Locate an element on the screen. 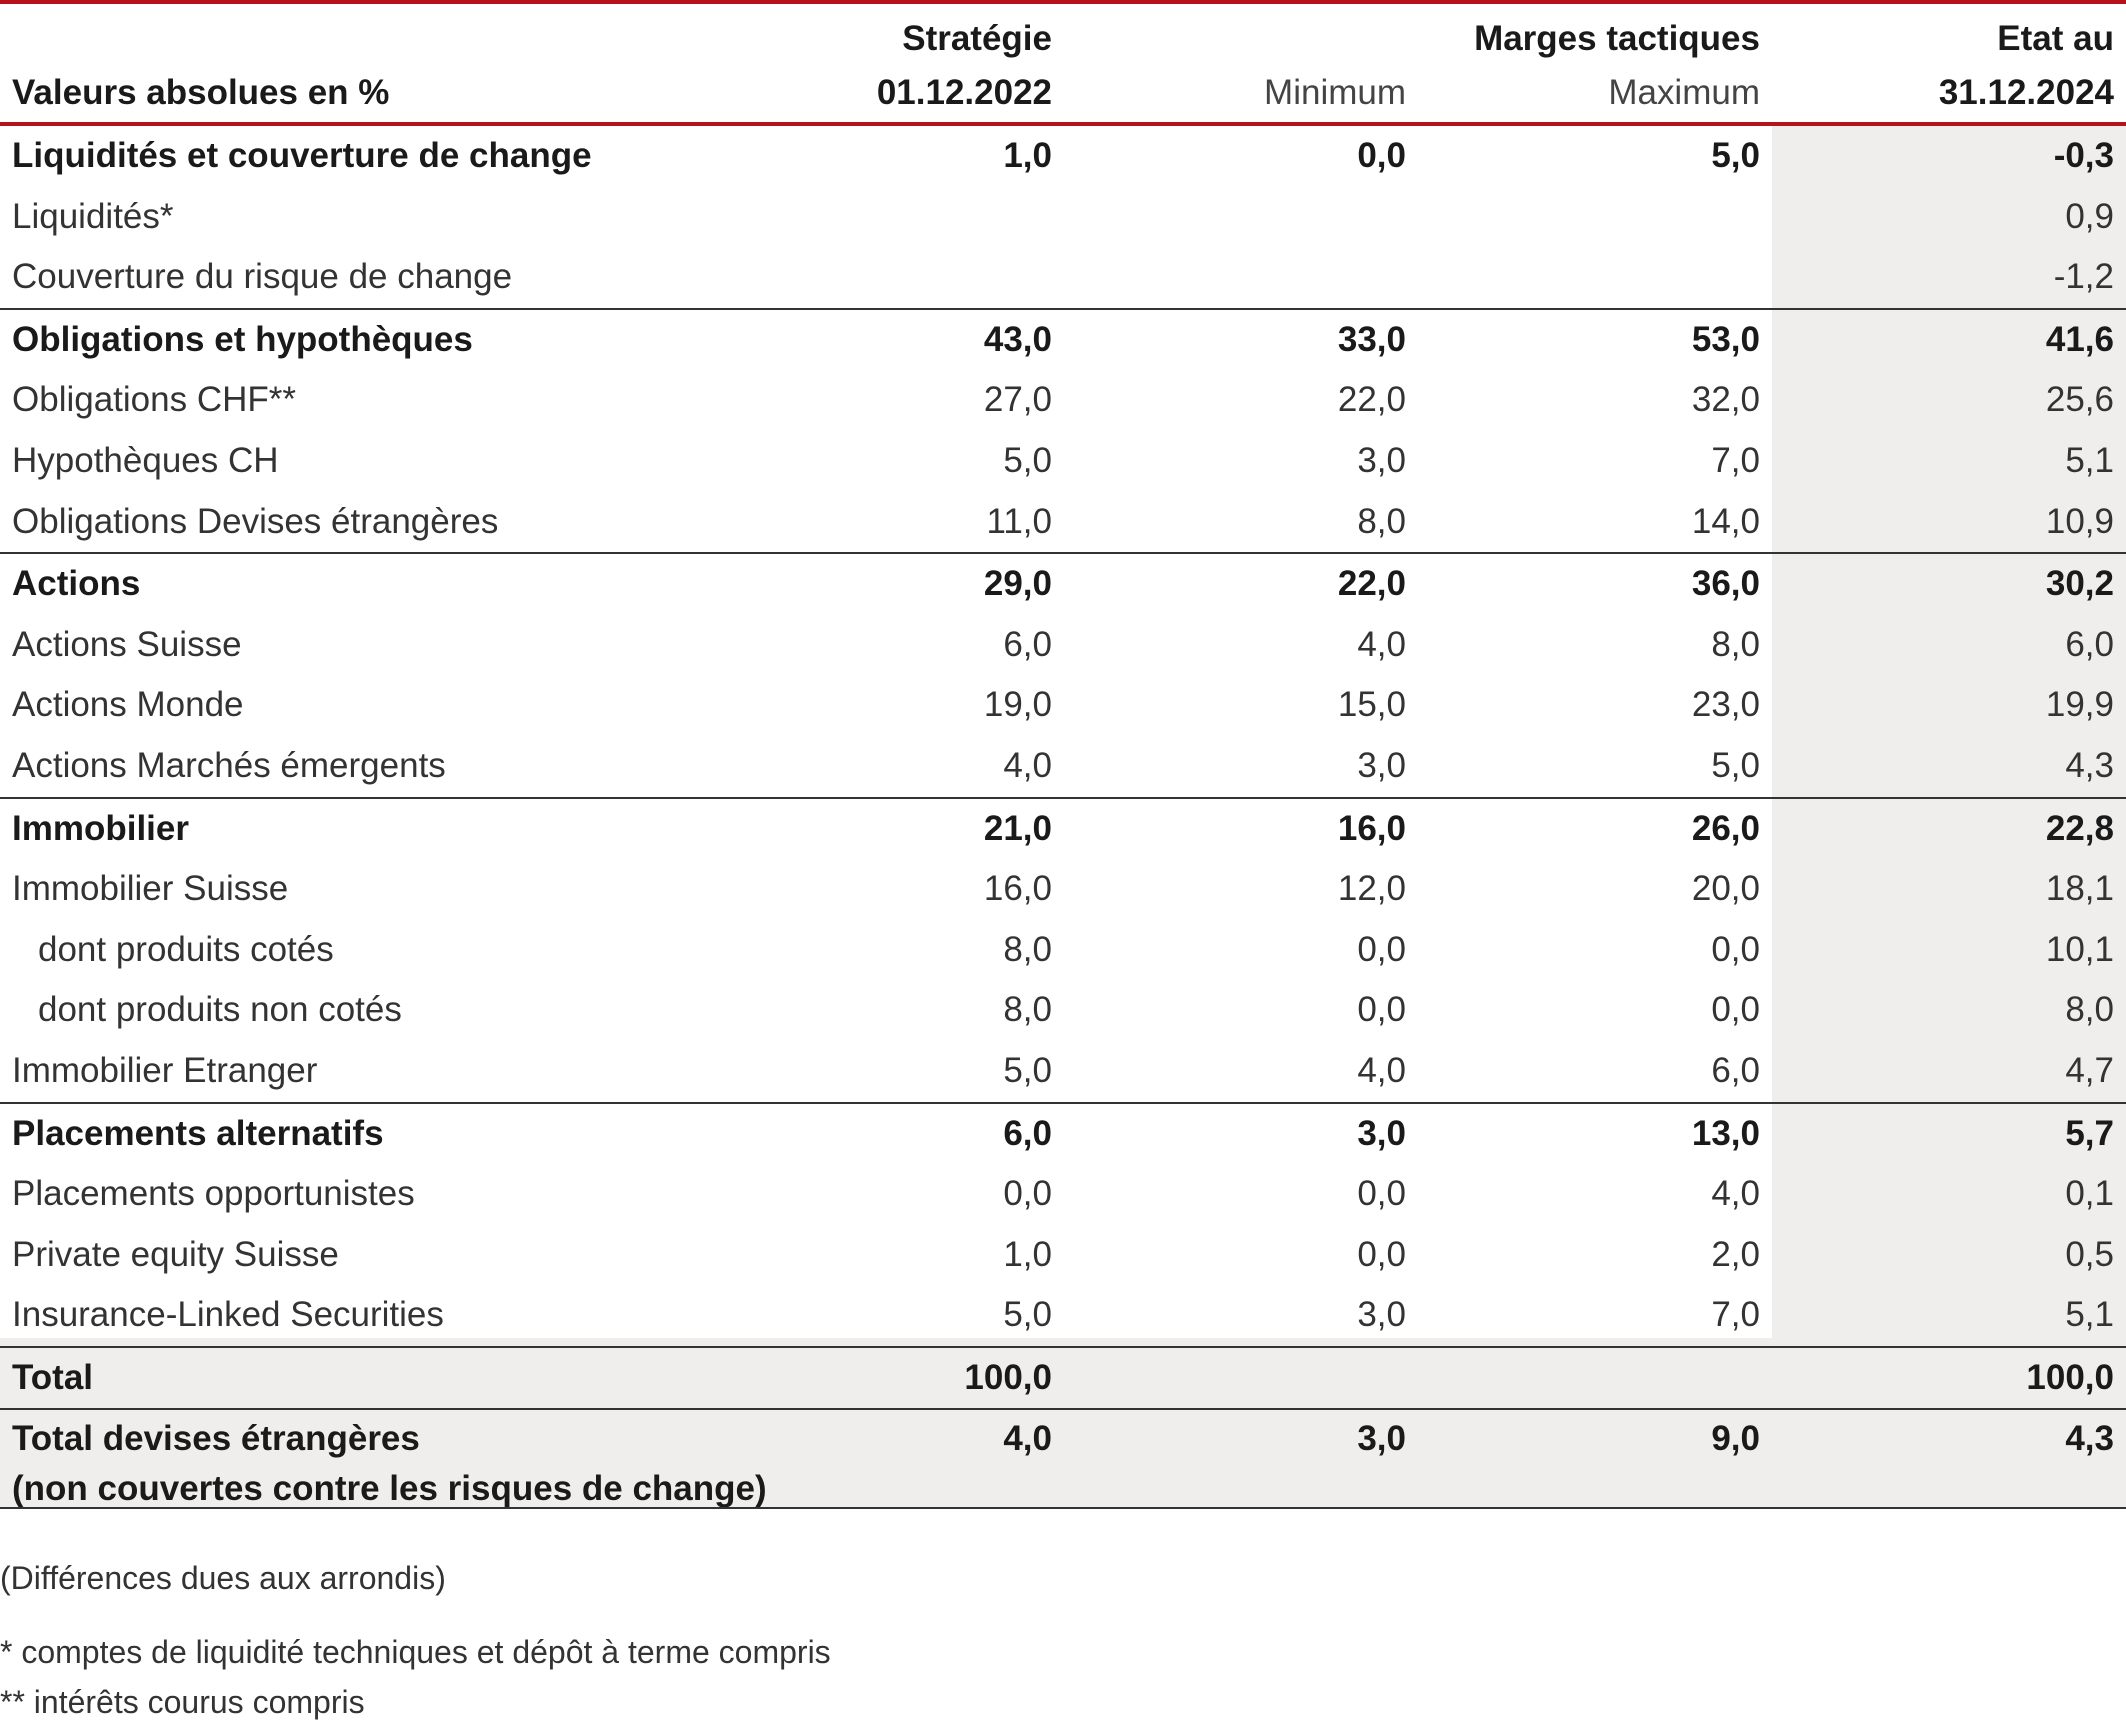 Image resolution: width=2126 pixels, height=1725 pixels. row-label-text: Actions is located at coordinates (76, 584).